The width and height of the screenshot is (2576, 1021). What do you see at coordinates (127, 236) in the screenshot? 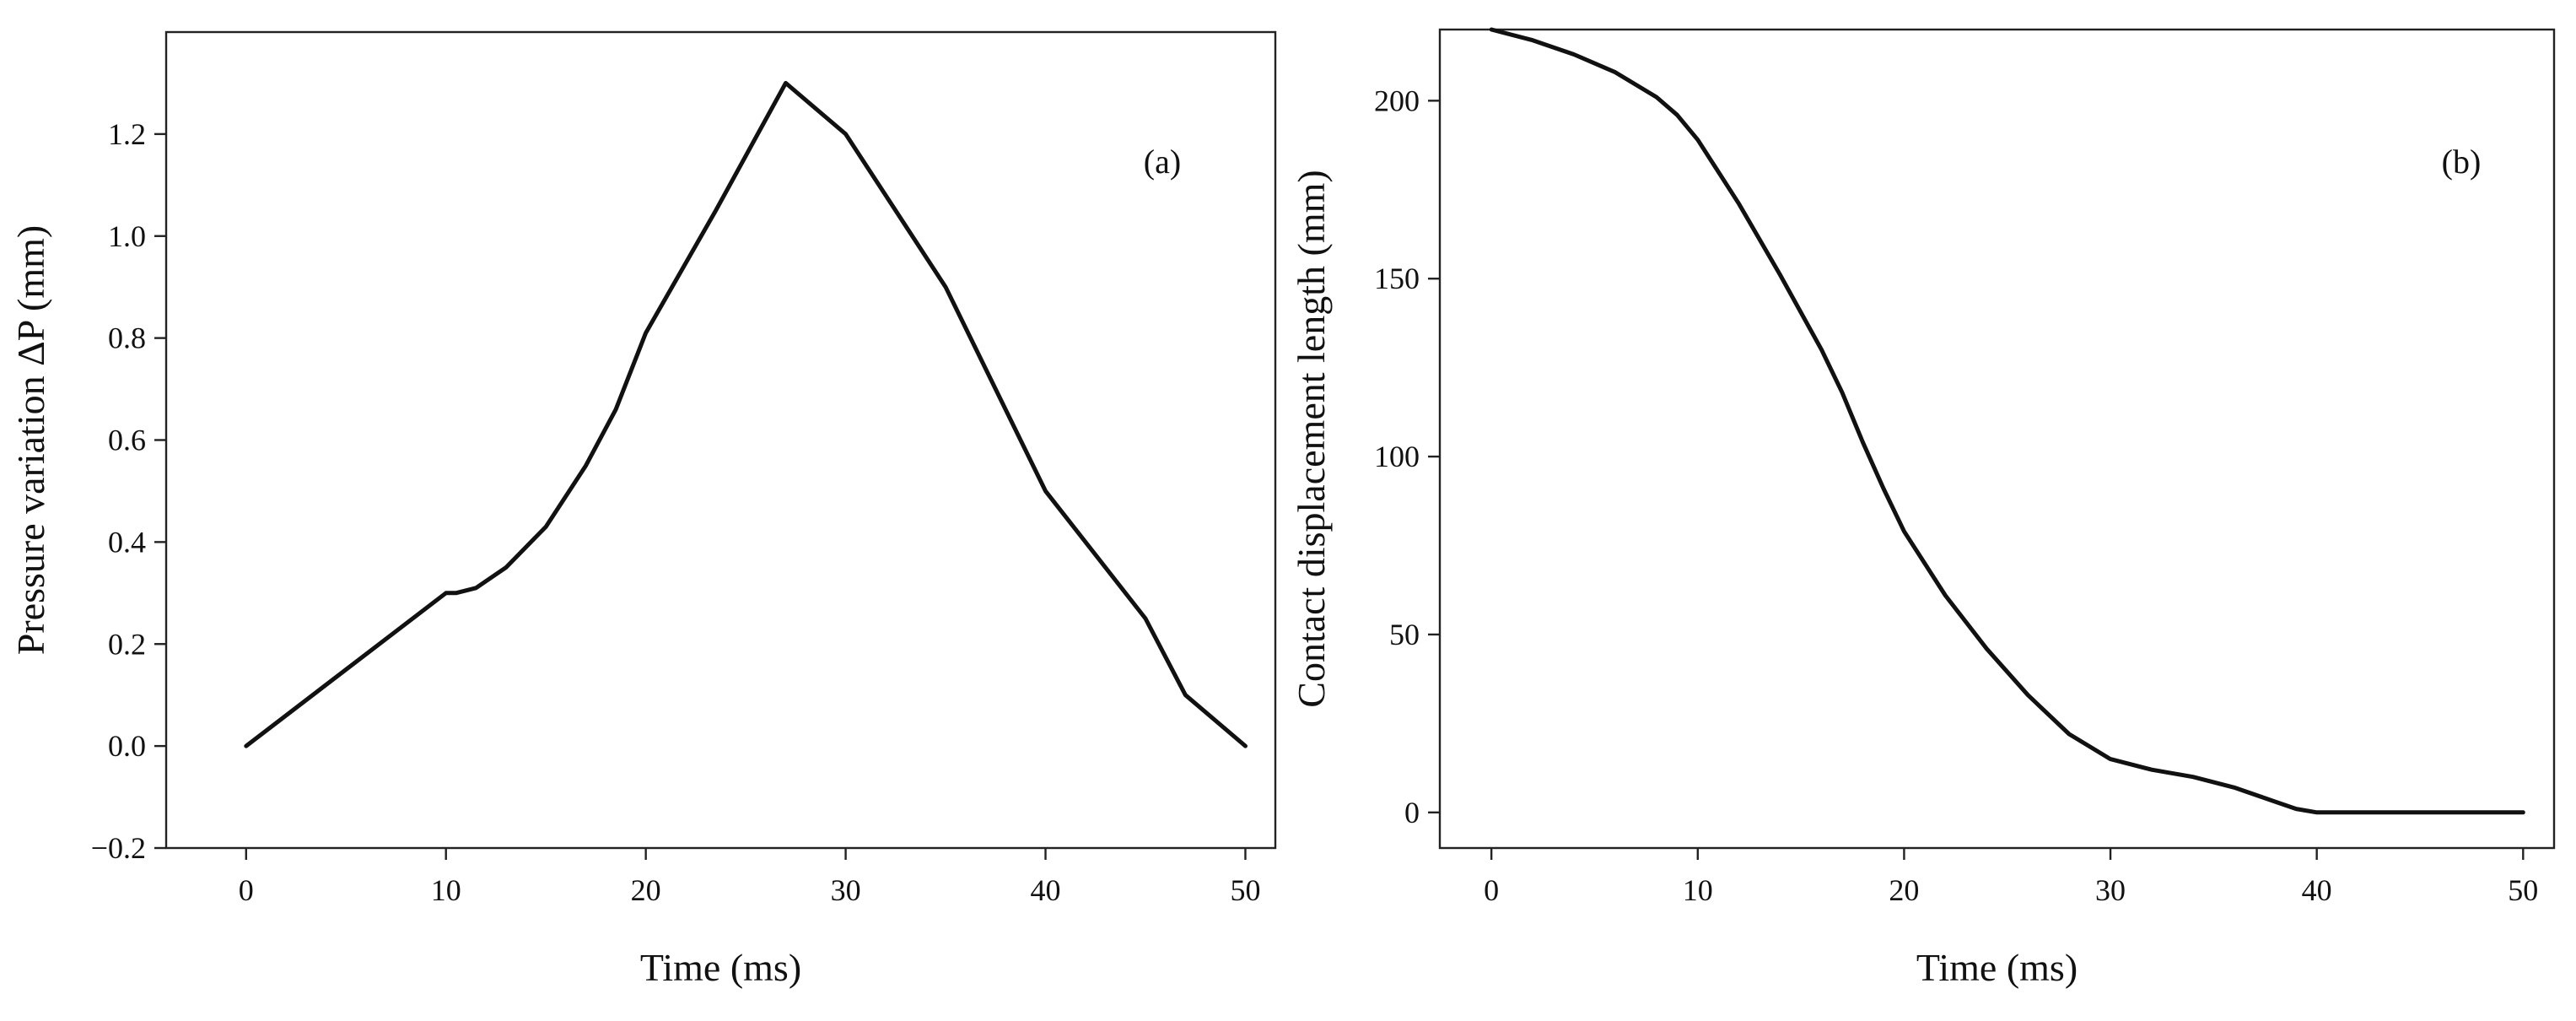
I see `y-tick-label: 1.0` at bounding box center [127, 236].